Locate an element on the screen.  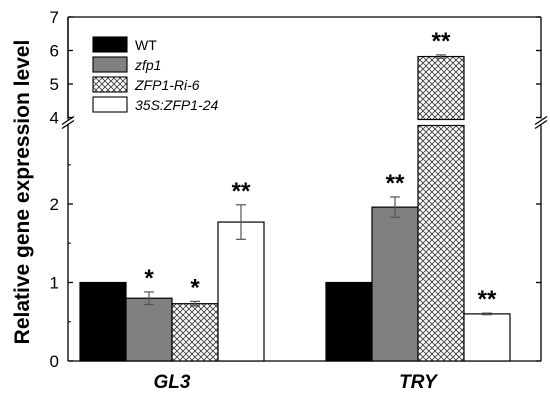
legend-label: 35S:ZFP1-24 is located at coordinates (176, 105).